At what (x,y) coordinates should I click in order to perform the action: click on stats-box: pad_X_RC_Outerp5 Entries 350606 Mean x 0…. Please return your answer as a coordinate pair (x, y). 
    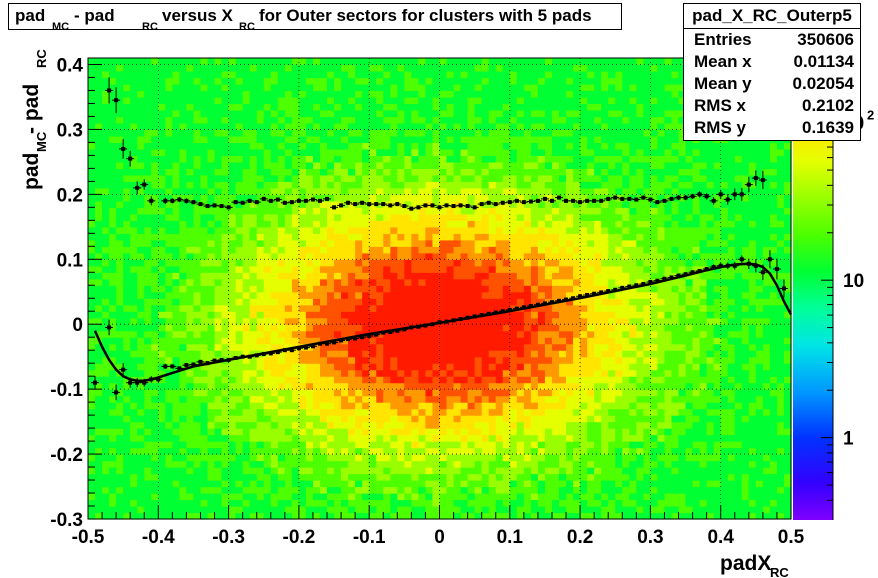
    Looking at the image, I should click on (772, 72).